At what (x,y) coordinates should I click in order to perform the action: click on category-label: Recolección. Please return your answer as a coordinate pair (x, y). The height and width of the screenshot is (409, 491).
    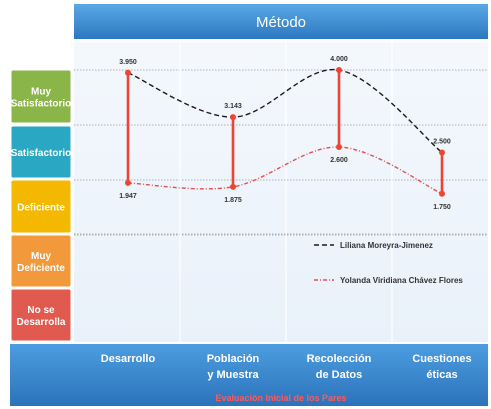
    Looking at the image, I should click on (339, 359).